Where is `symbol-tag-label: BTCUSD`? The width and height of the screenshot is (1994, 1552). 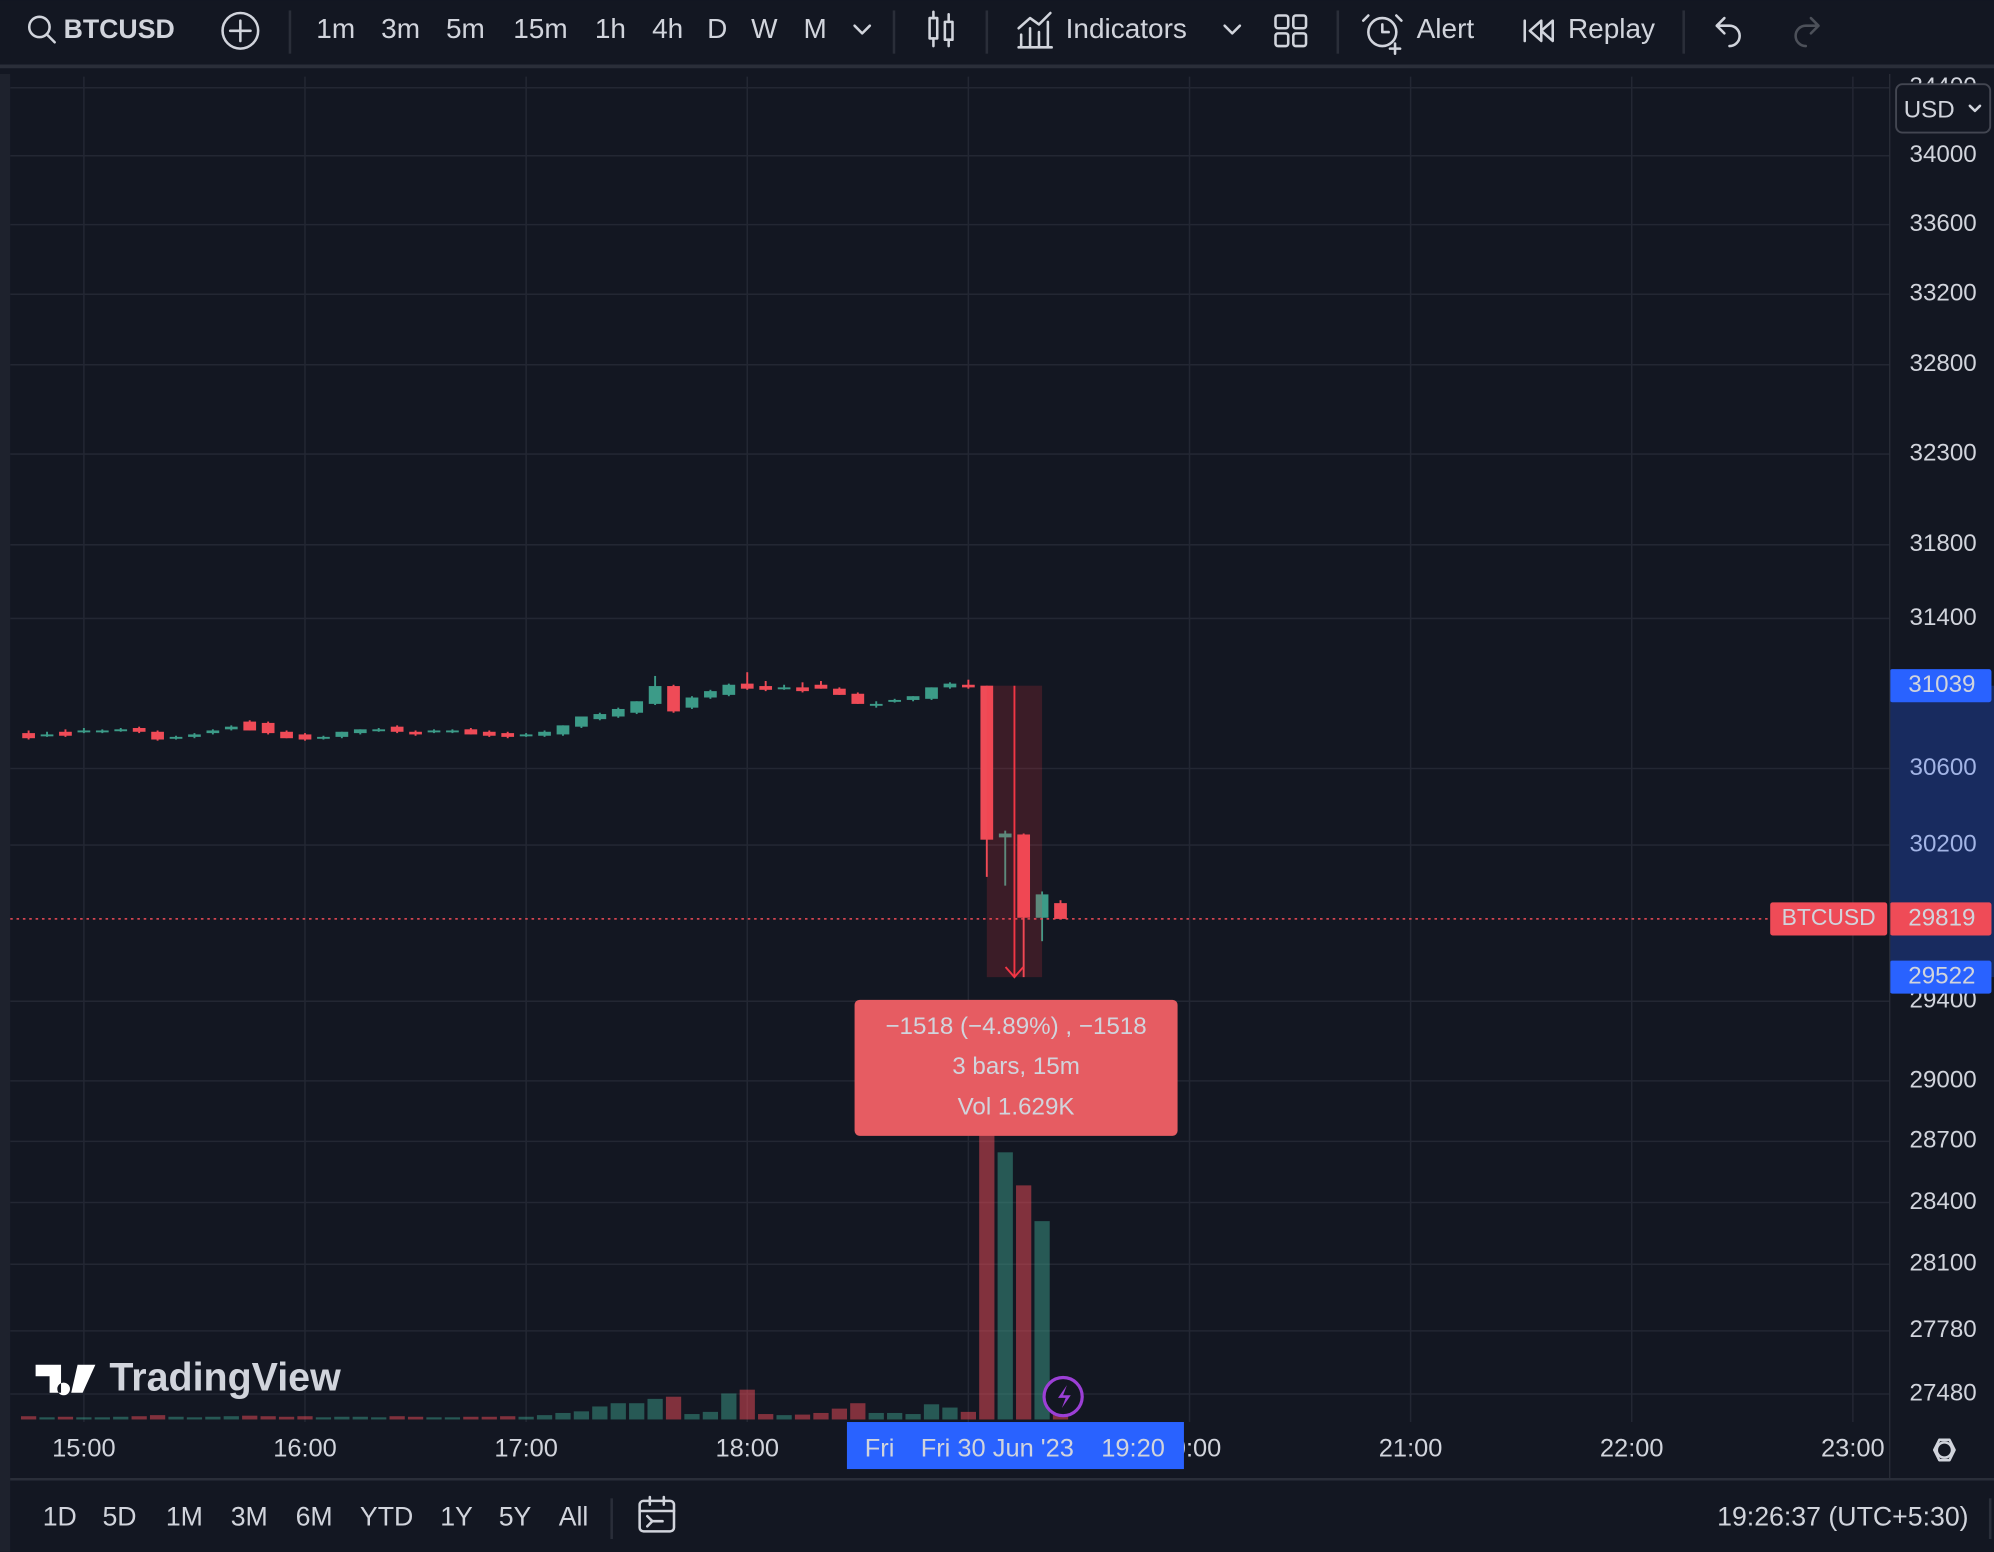 symbol-tag-label: BTCUSD is located at coordinates (1829, 917).